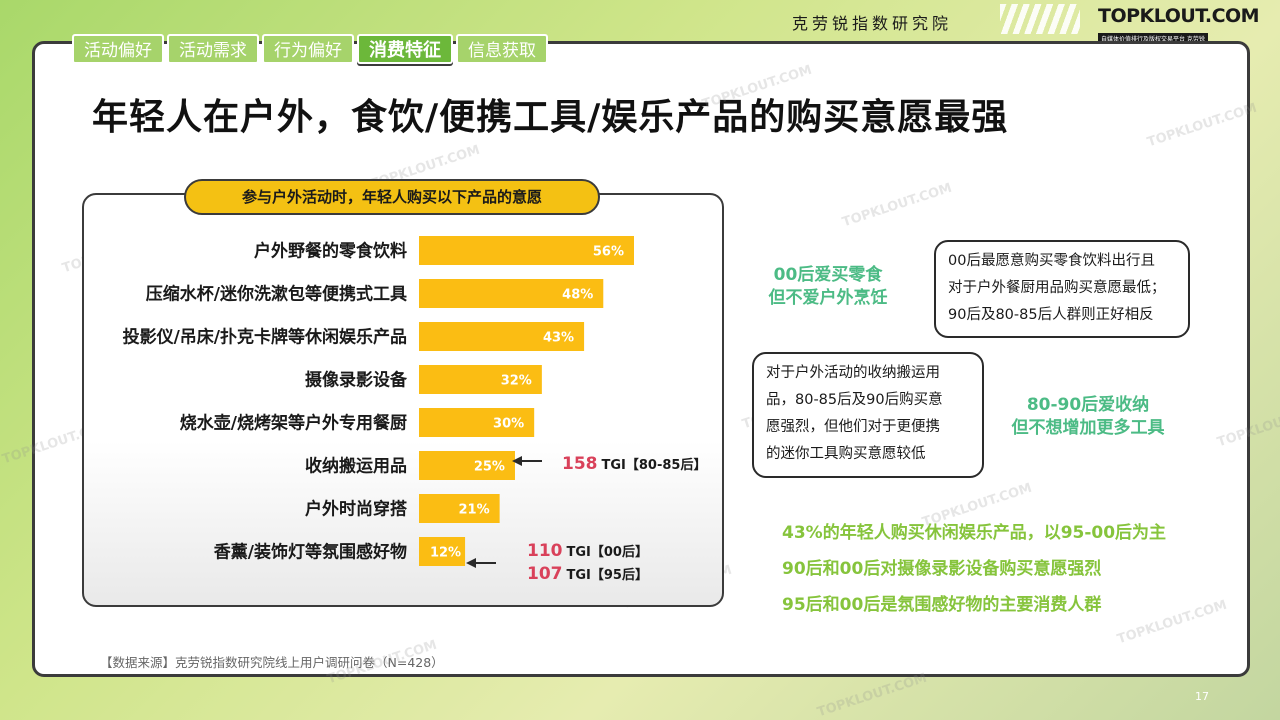 The height and width of the screenshot is (720, 1280). What do you see at coordinates (828, 275) in the screenshot?
I see `green-note-1-line: 00后爱买零食` at bounding box center [828, 275].